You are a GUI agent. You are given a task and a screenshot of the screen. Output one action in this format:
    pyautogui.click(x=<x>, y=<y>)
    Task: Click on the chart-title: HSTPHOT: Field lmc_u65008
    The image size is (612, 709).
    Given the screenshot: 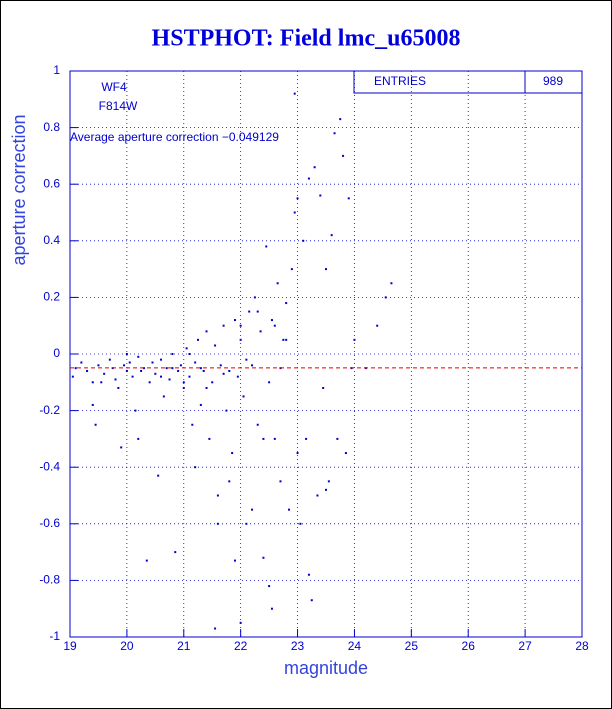 What is the action you would take?
    pyautogui.click(x=306, y=39)
    